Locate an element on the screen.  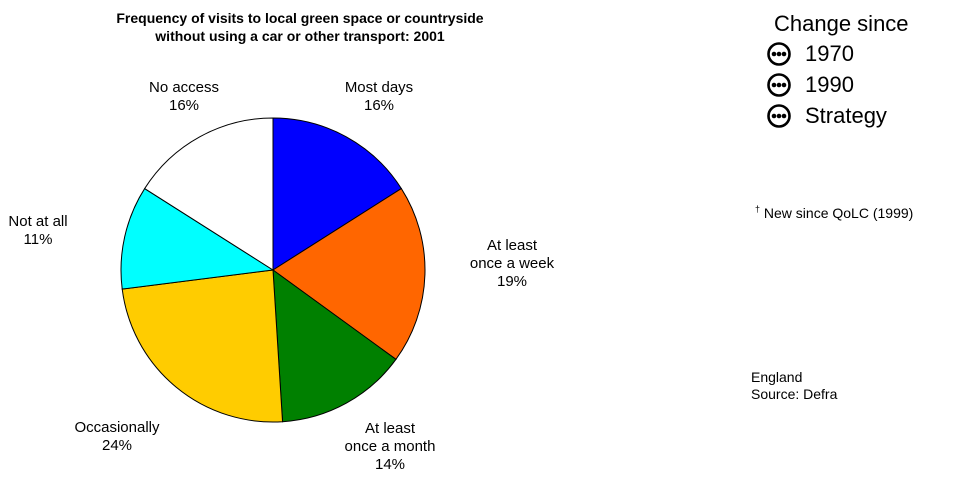
legend-item-strategy: Strategy is located at coordinates (837, 115).